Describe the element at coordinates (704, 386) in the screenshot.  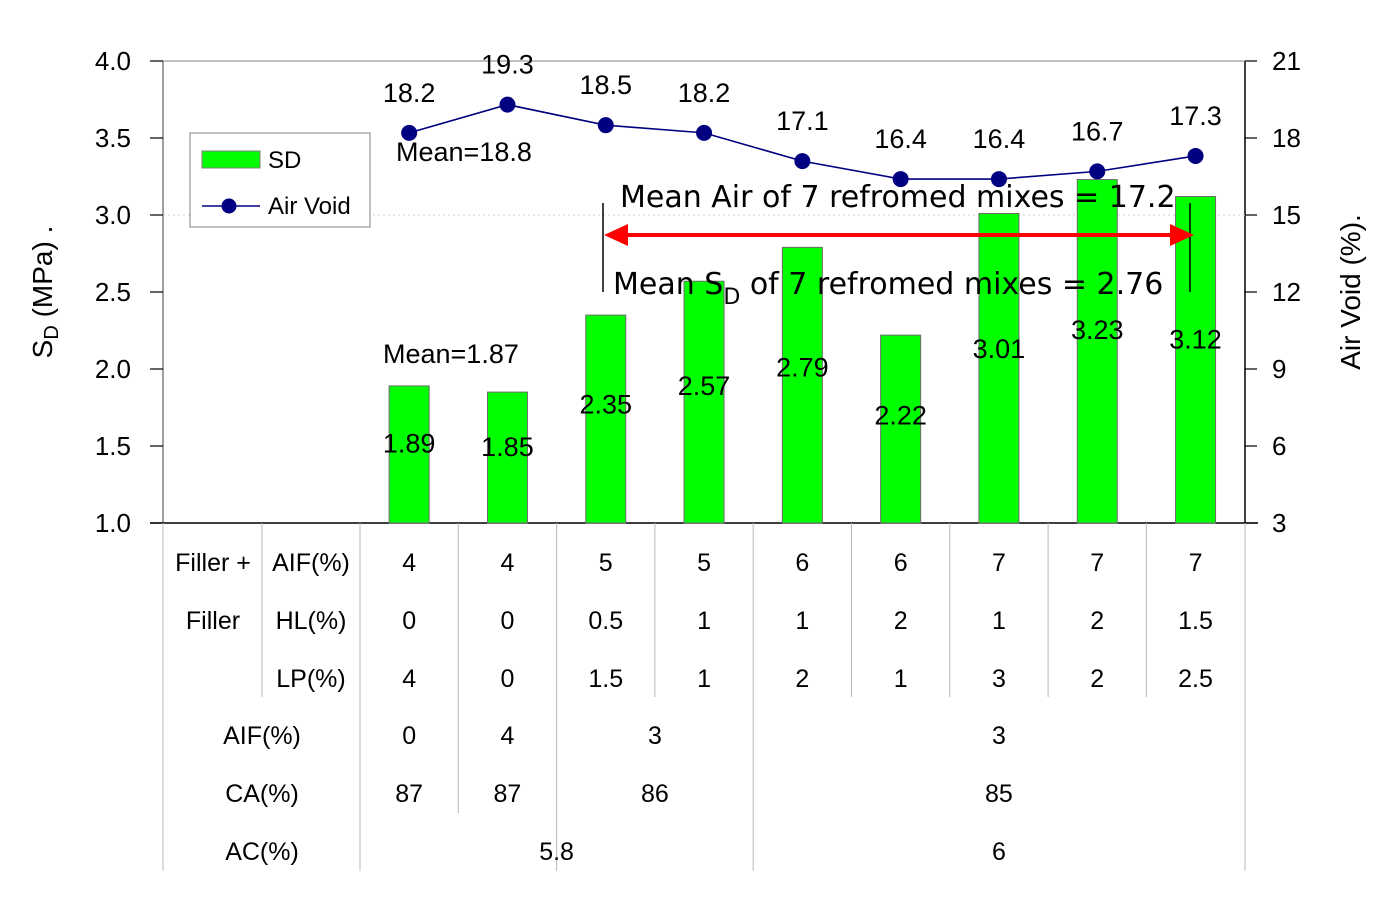
I see `bar-sd-value-label: 2.57` at that location.